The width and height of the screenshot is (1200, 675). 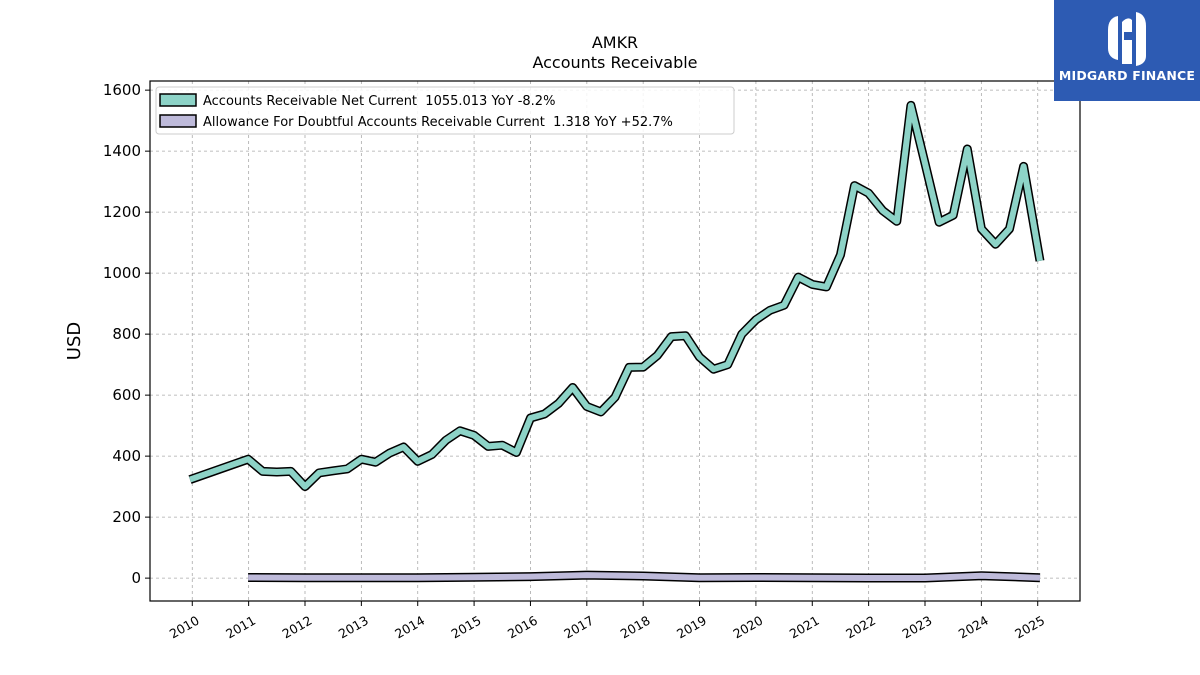 What do you see at coordinates (122, 273) in the screenshot?
I see `y-tick-label: 1000` at bounding box center [122, 273].